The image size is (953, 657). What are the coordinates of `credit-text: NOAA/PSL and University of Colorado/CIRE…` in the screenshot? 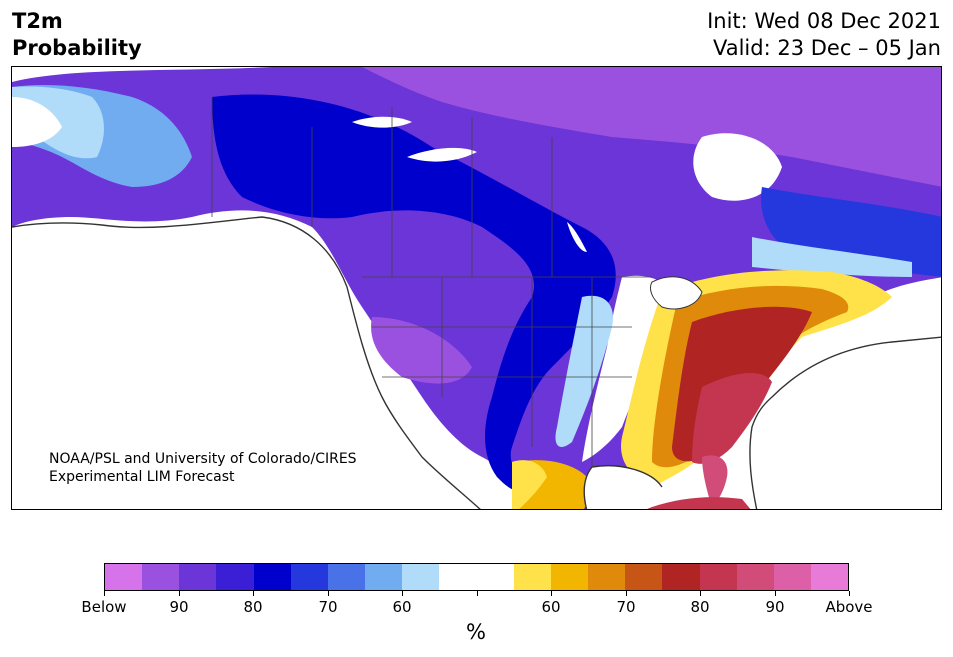 It's located at (203, 468).